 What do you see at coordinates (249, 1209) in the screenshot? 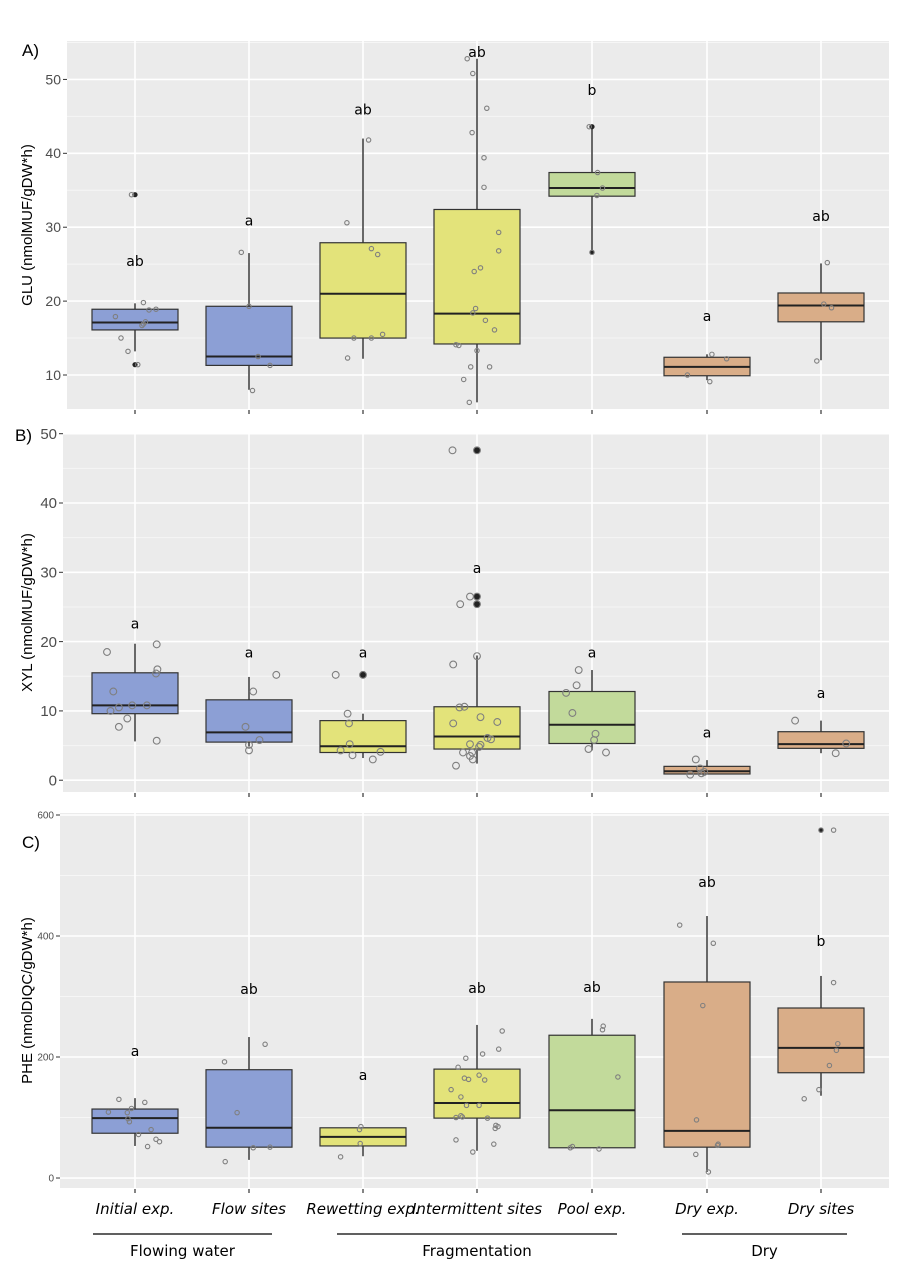
I see `x-category-label: Flow sites` at bounding box center [249, 1209].